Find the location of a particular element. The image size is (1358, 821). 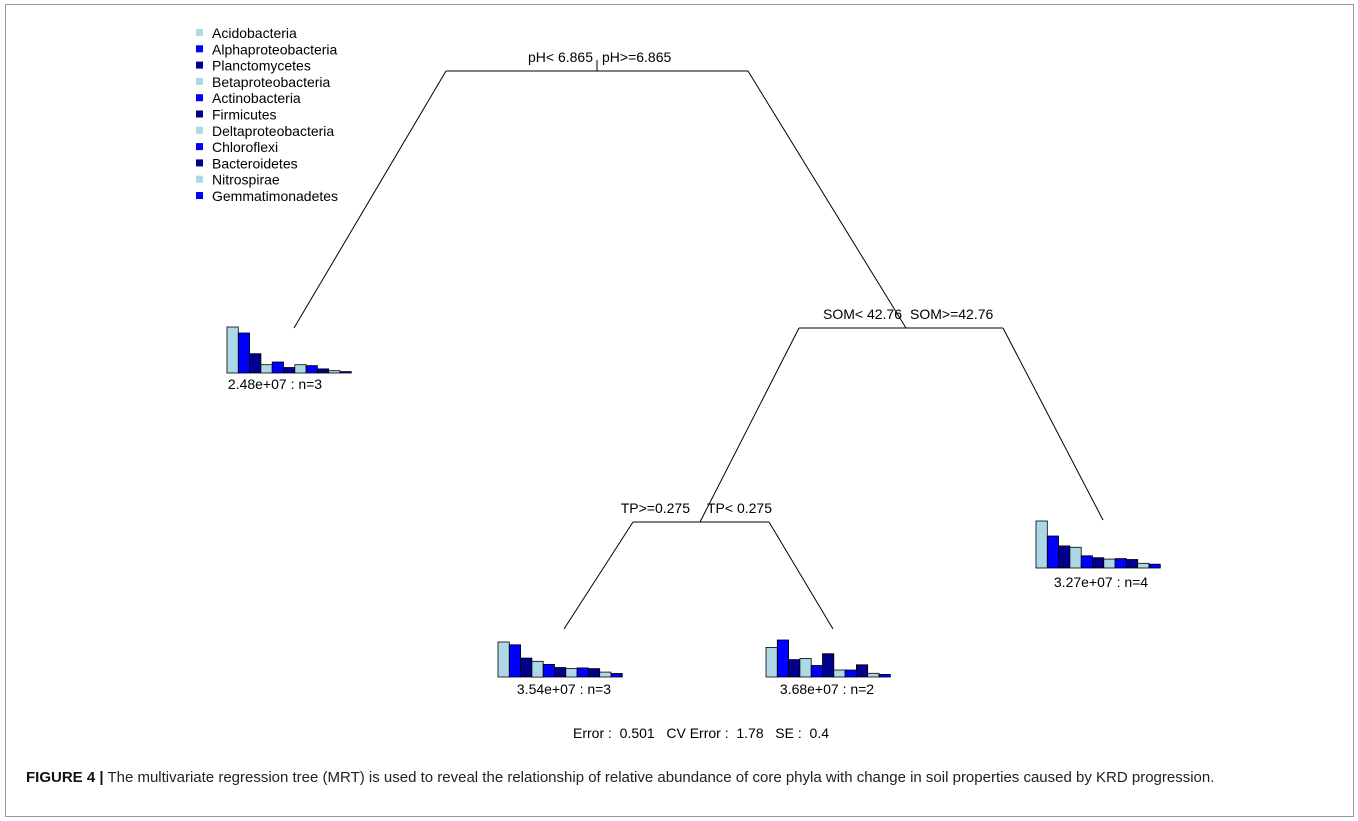

legend-label: Betaproteobacteria is located at coordinates (271, 82).